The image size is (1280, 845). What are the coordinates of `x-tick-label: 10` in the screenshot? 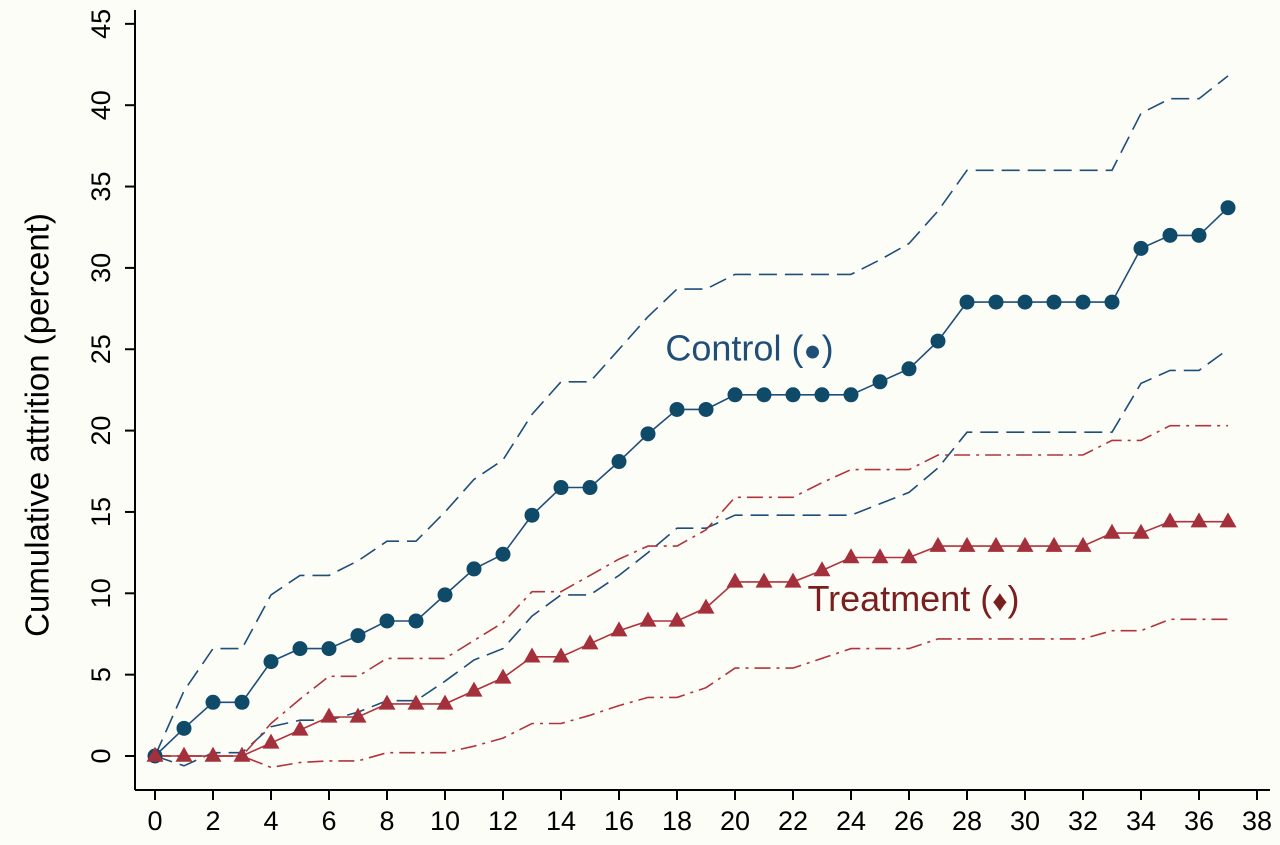 It's located at (445, 821).